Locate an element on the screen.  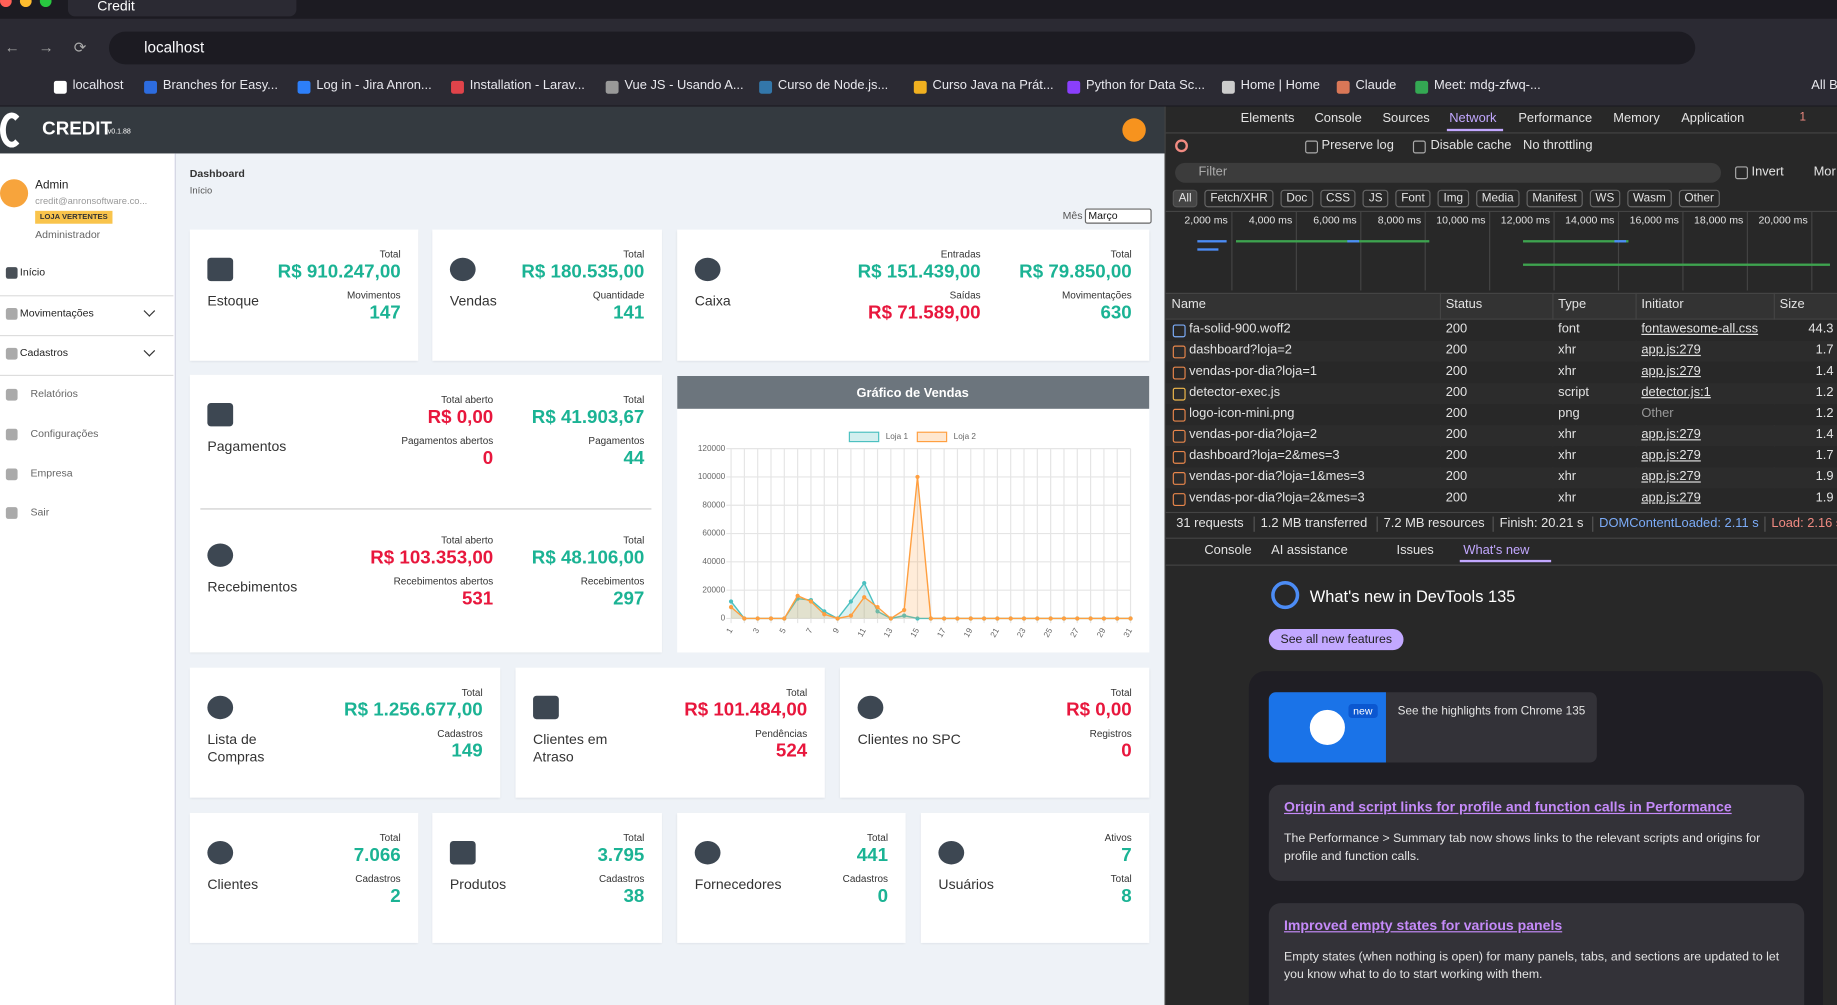
cell: detector.js:1 is located at coordinates (1676, 392).